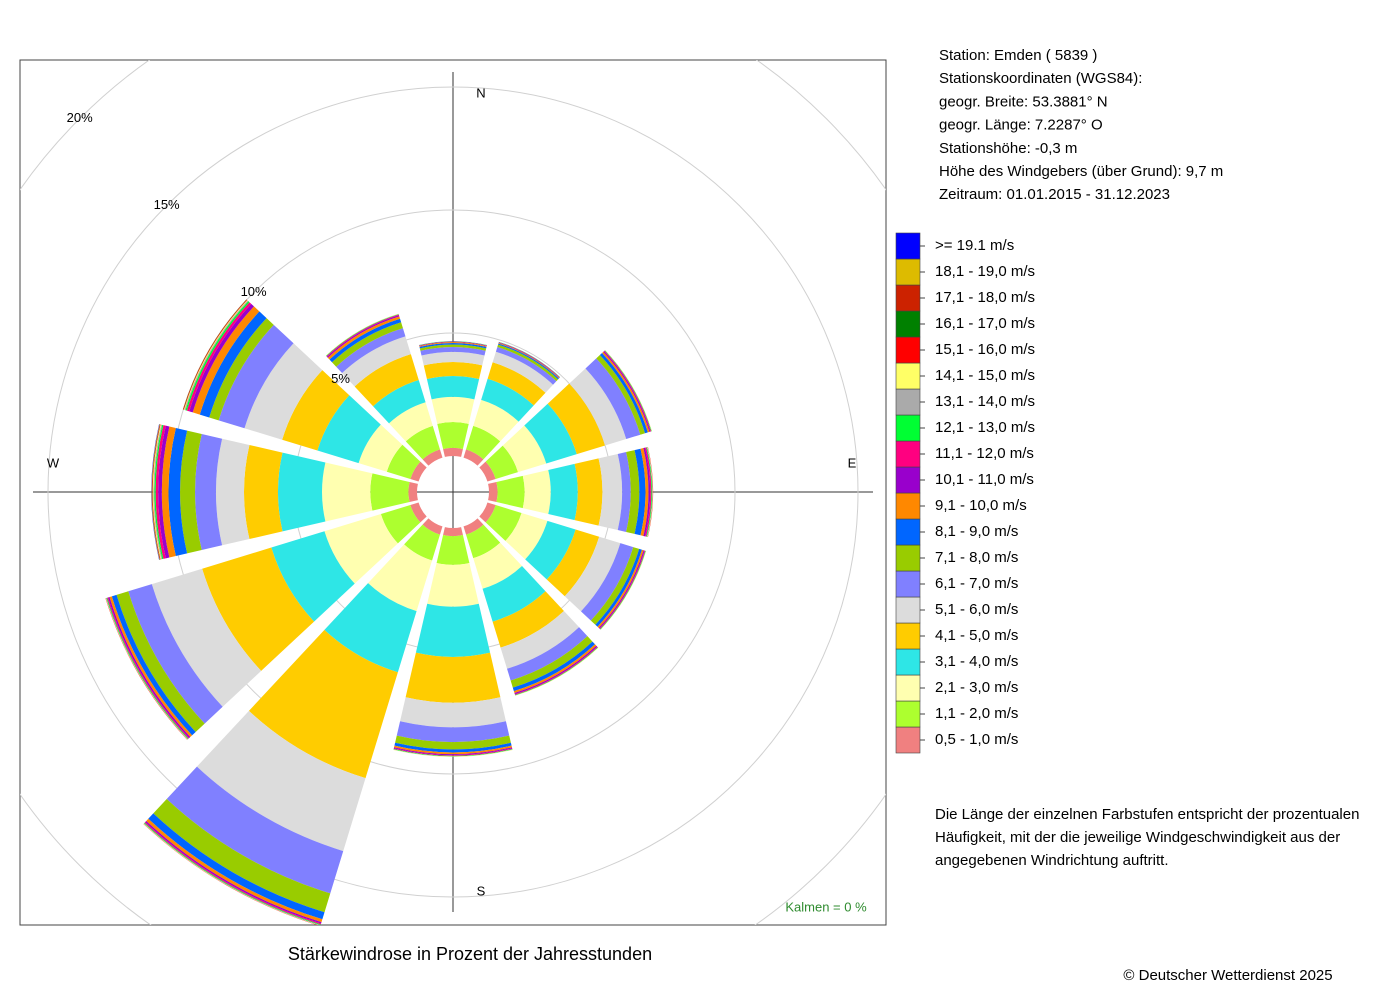 The height and width of the screenshot is (1005, 1400). Describe the element at coordinates (976, 609) in the screenshot. I see `legend-label: 5,1 - 6,0 m/s` at that location.